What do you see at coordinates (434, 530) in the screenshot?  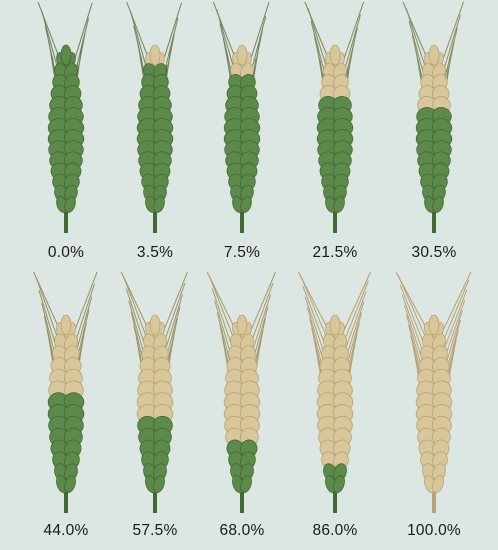 I see `severity-label: 100.0%` at bounding box center [434, 530].